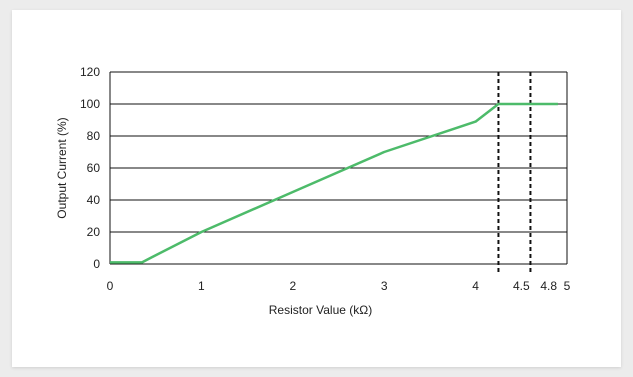 The height and width of the screenshot is (377, 633). What do you see at coordinates (94, 232) in the screenshot?
I see `y-tick-label: 20` at bounding box center [94, 232].